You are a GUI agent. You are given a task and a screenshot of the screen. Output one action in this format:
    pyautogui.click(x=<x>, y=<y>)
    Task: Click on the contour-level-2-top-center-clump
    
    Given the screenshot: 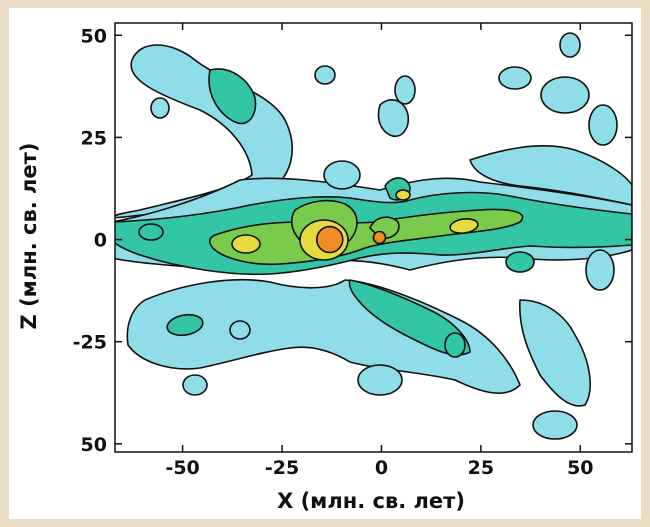 What is the action you would take?
    pyautogui.click(x=405, y=90)
    